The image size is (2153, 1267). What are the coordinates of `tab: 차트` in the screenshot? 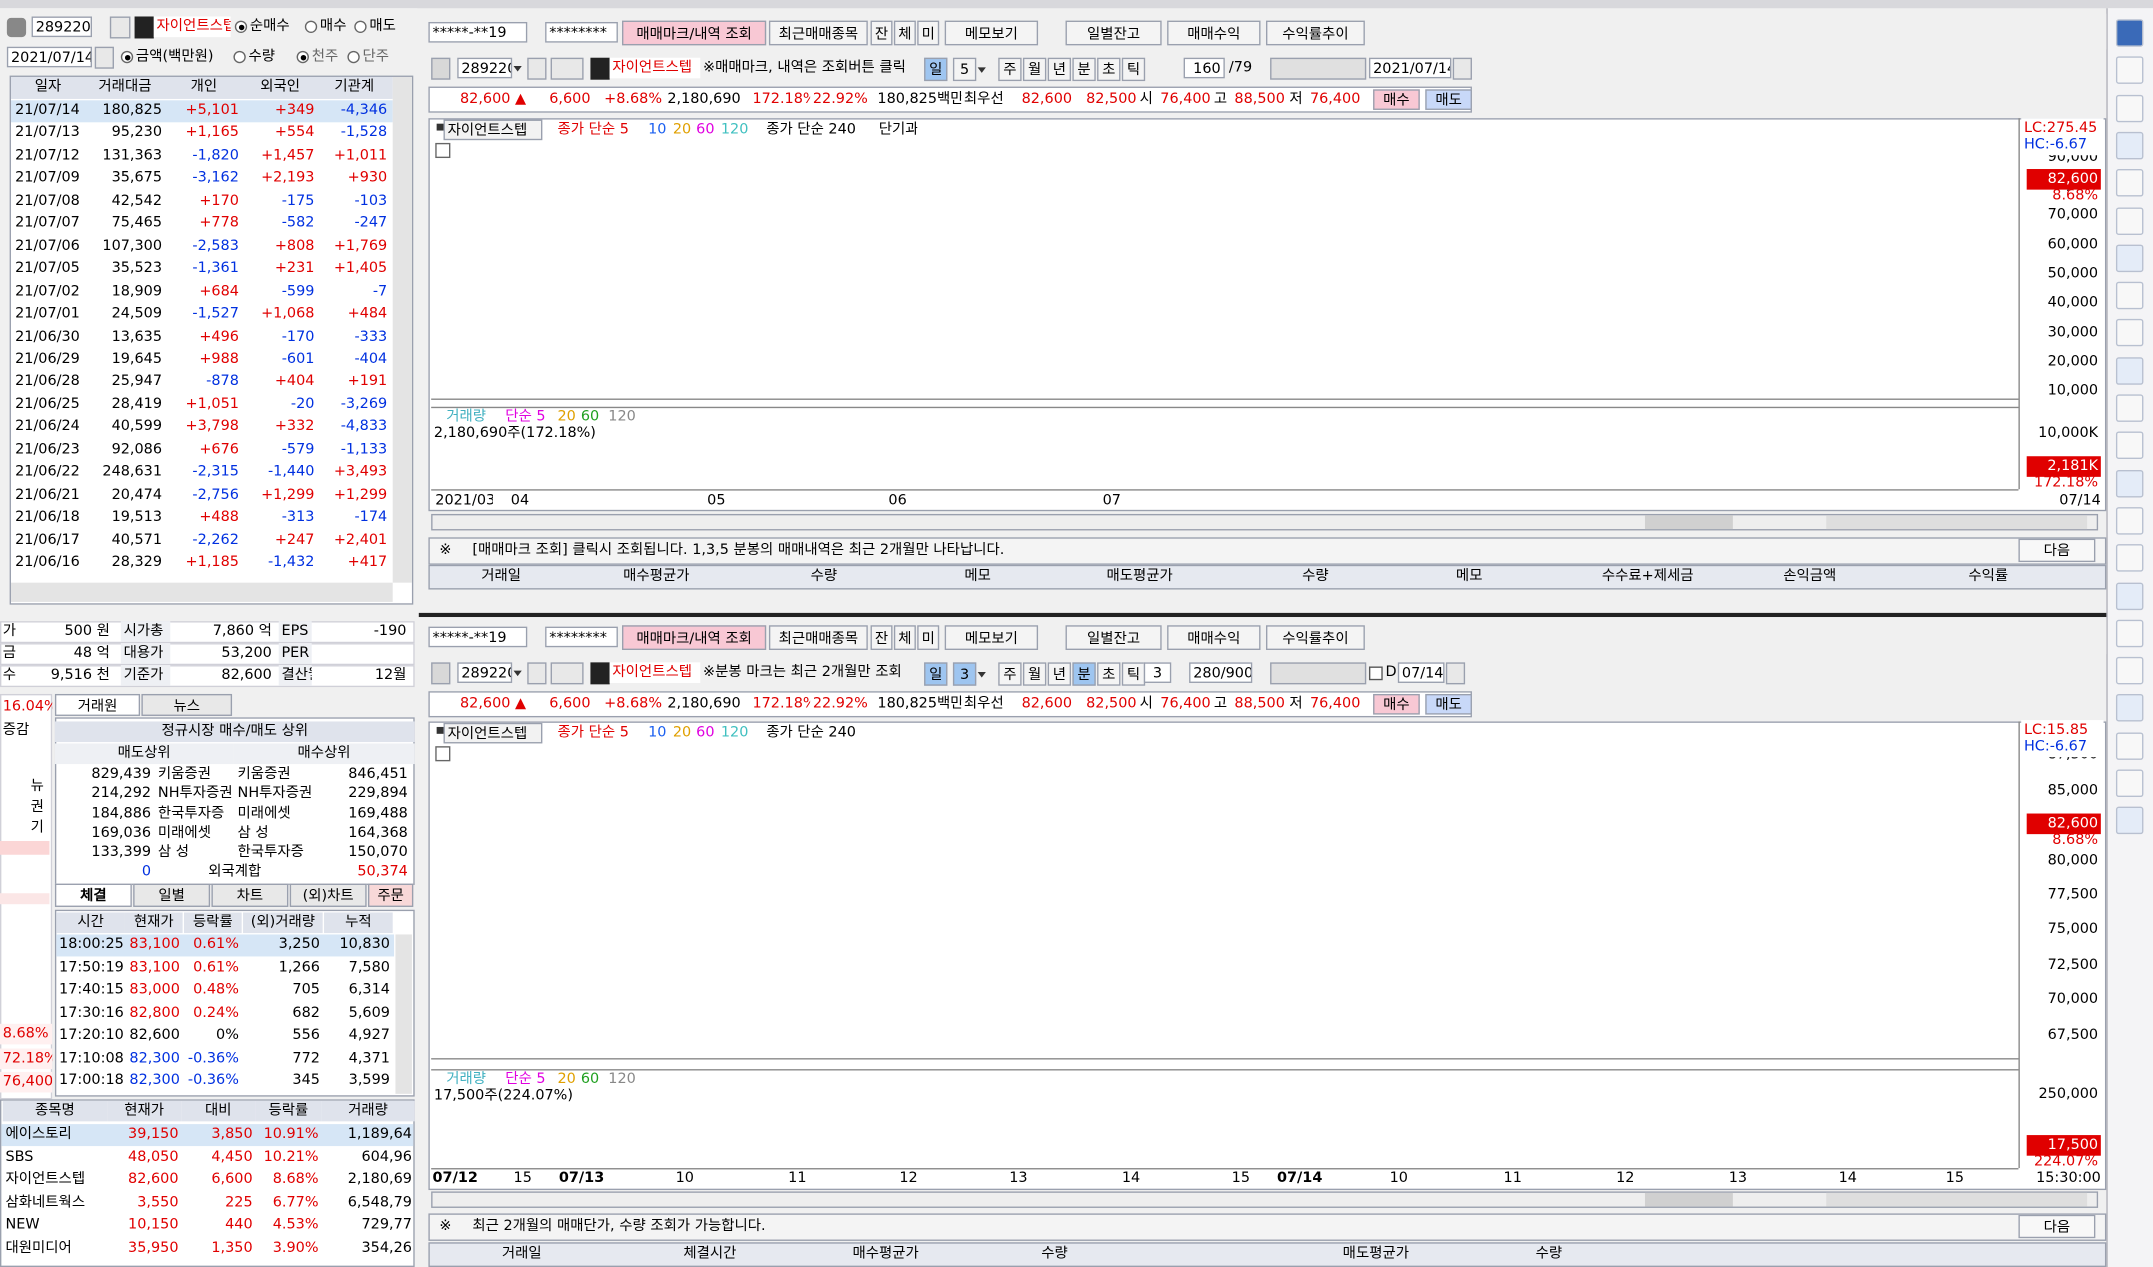 It's located at (250, 895).